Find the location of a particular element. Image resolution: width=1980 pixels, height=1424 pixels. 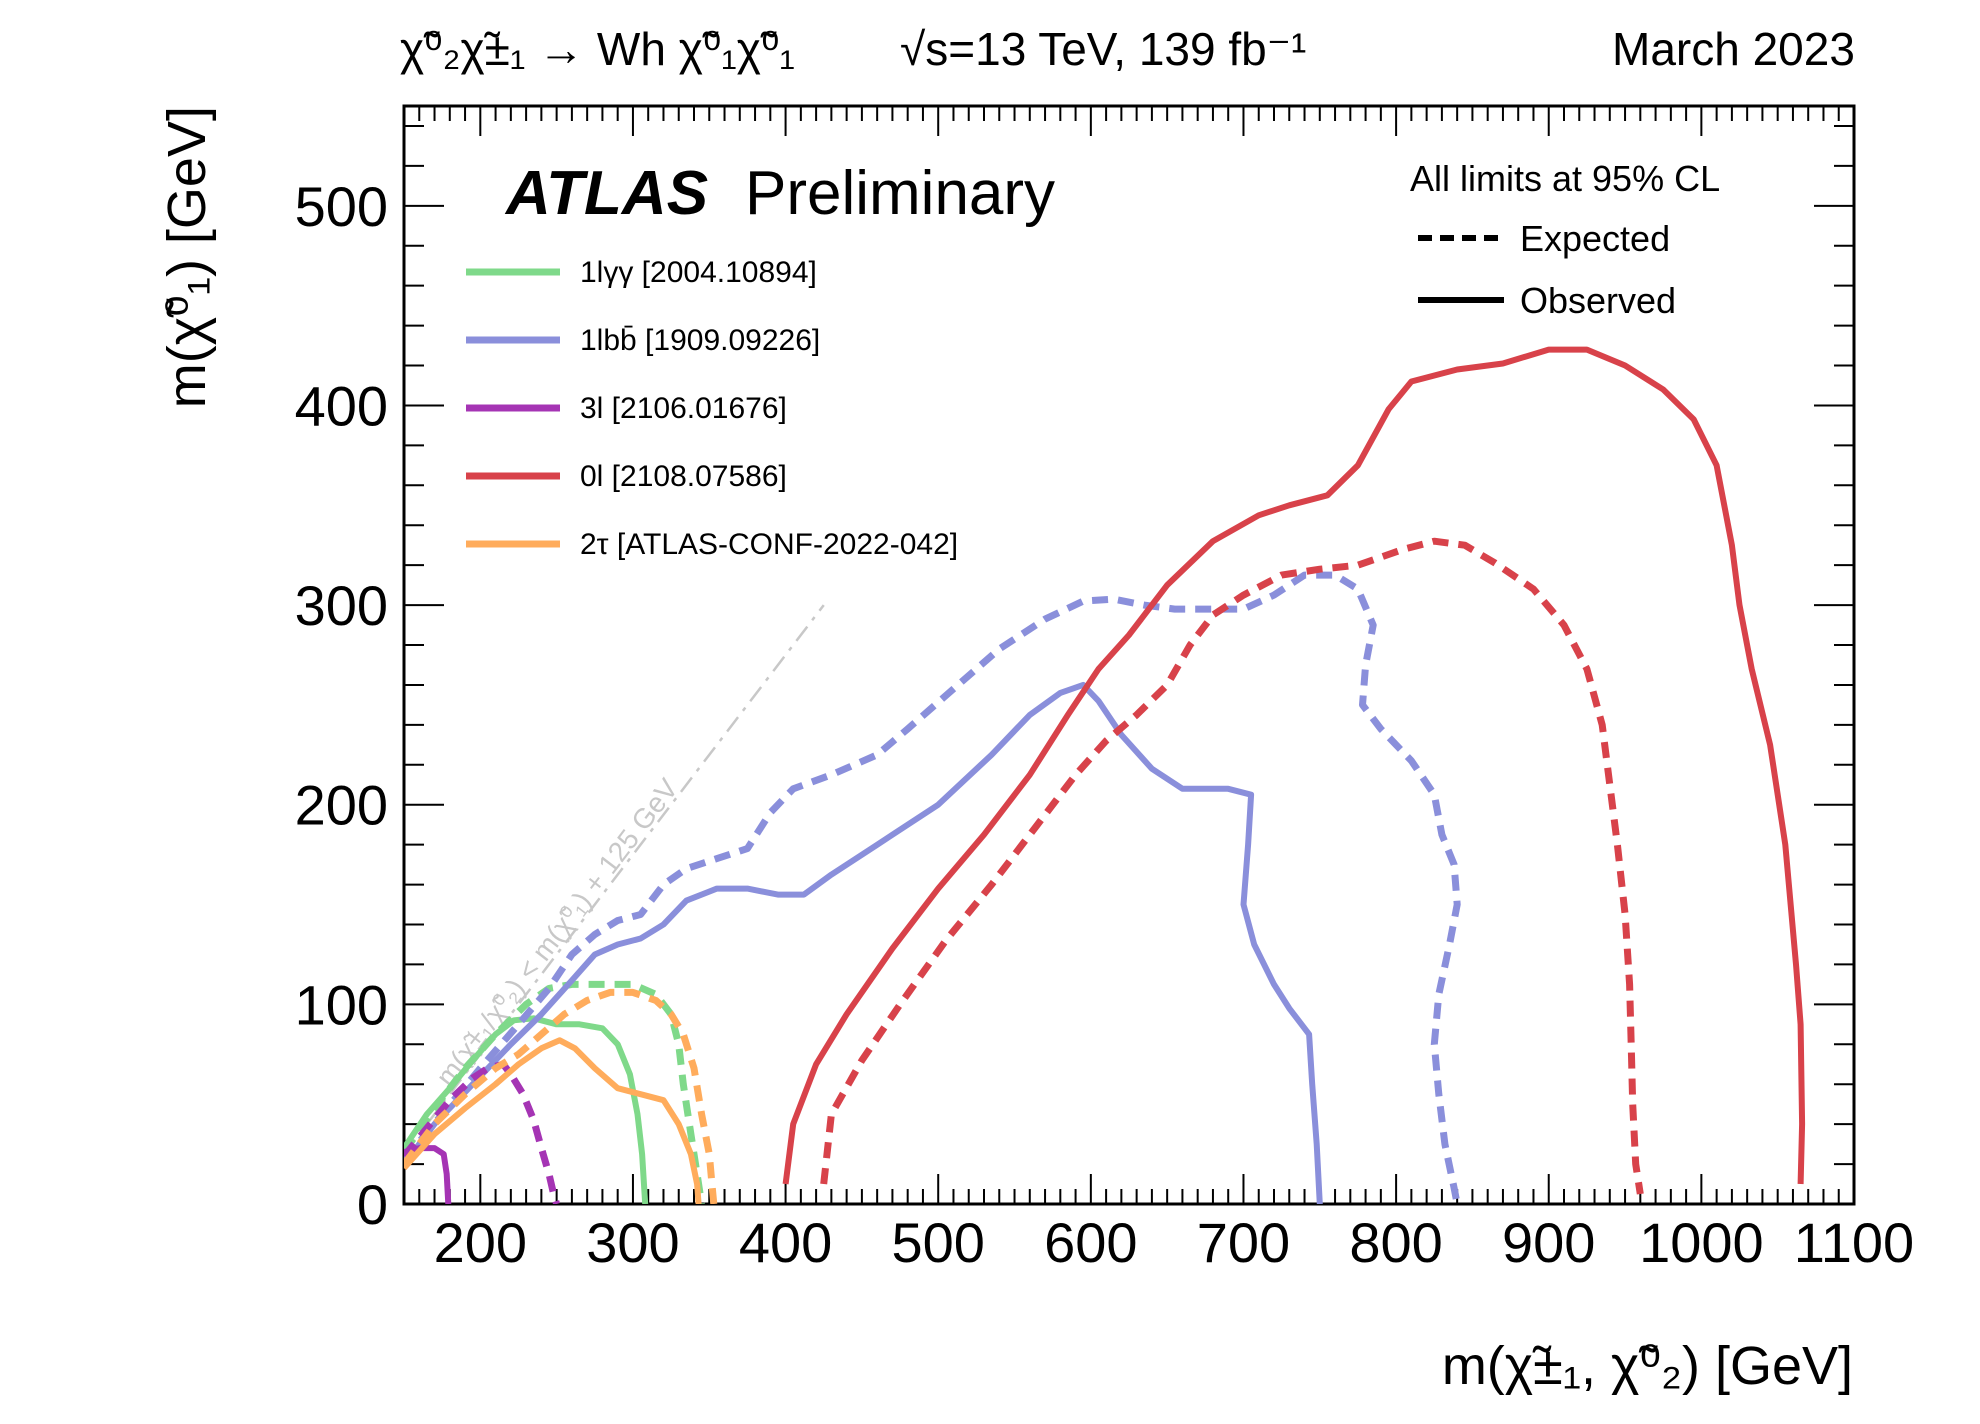

style-legend: All limits at 95% CL Expected Observed is located at coordinates (1565, 239).